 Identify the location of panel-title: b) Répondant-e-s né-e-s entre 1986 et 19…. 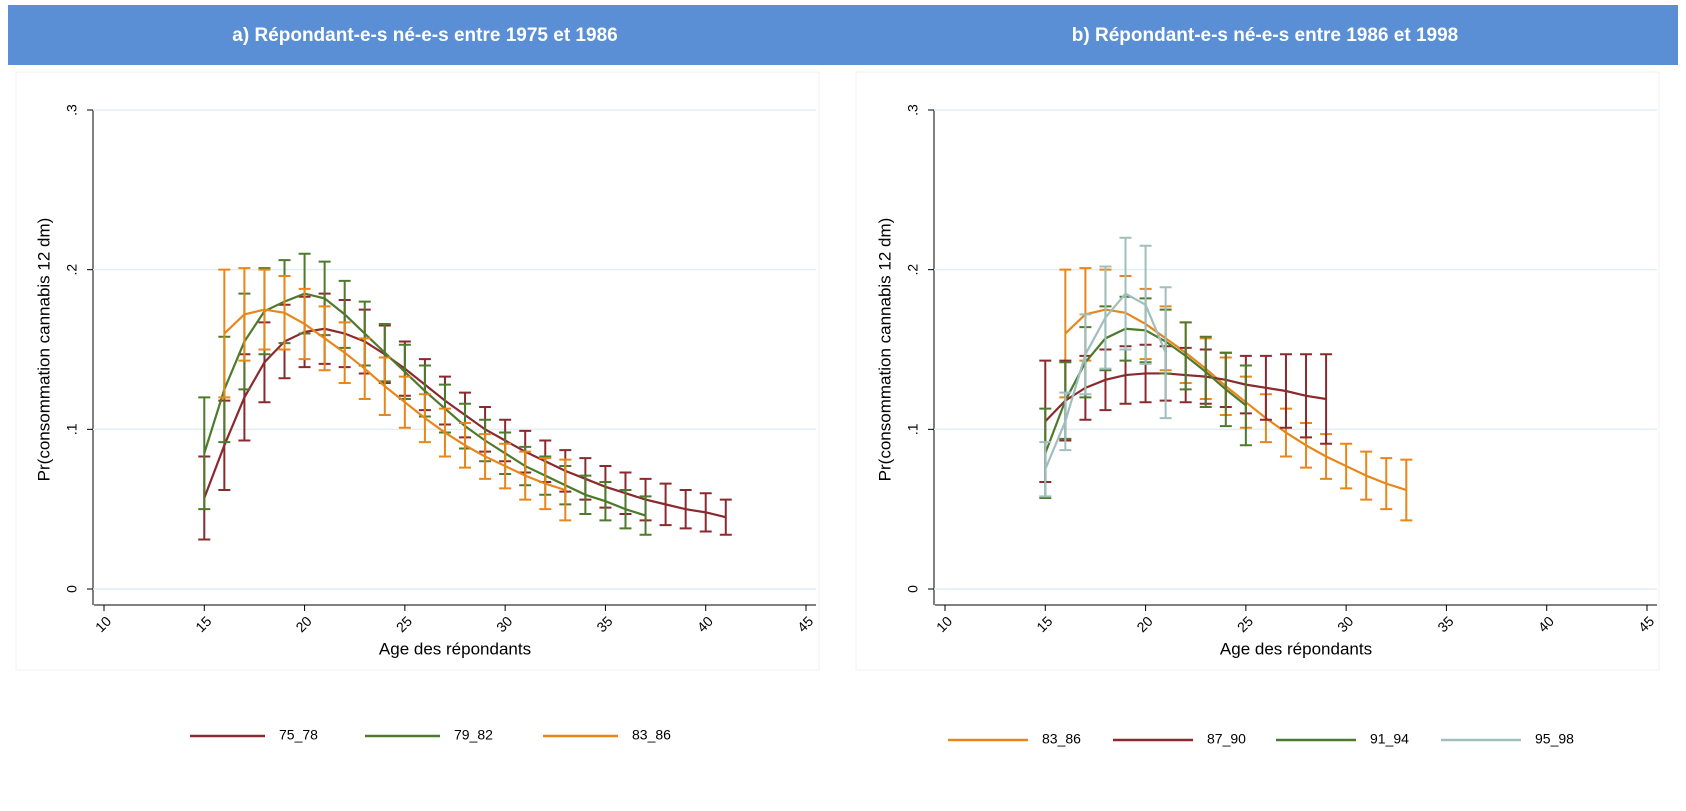
(1265, 35).